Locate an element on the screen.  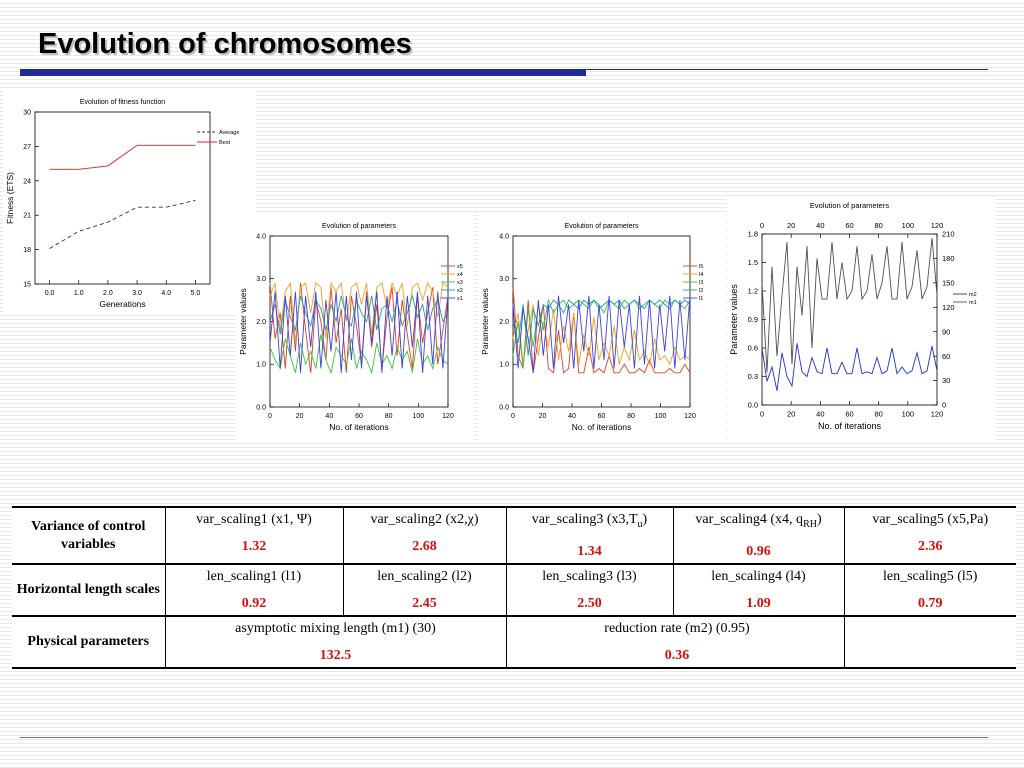
y2-tick-label: 120 is located at coordinates (948, 307).